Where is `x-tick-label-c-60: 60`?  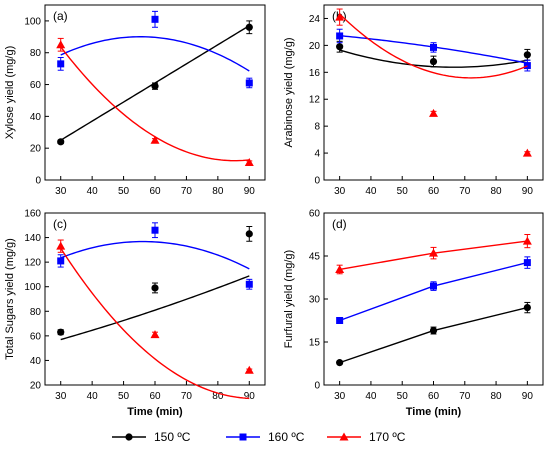 x-tick-label-c-60: 60 is located at coordinates (155, 396).